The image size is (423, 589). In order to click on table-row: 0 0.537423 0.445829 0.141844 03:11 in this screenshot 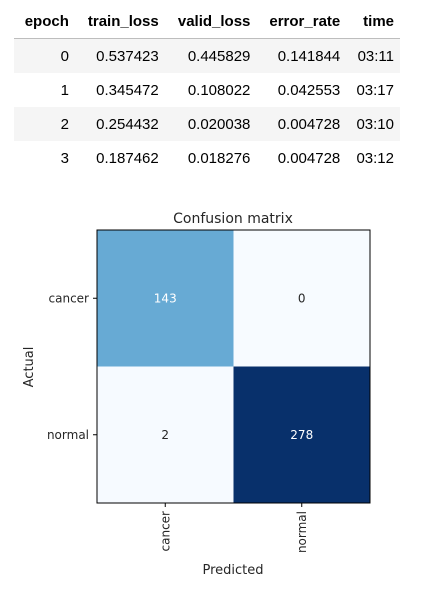, I will do `click(207, 55)`.